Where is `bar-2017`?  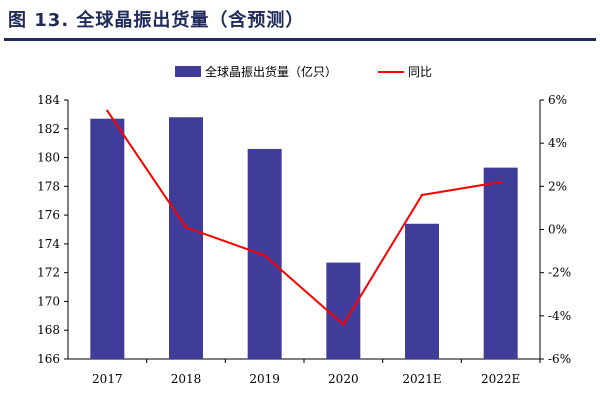
bar-2017 is located at coordinates (107, 238).